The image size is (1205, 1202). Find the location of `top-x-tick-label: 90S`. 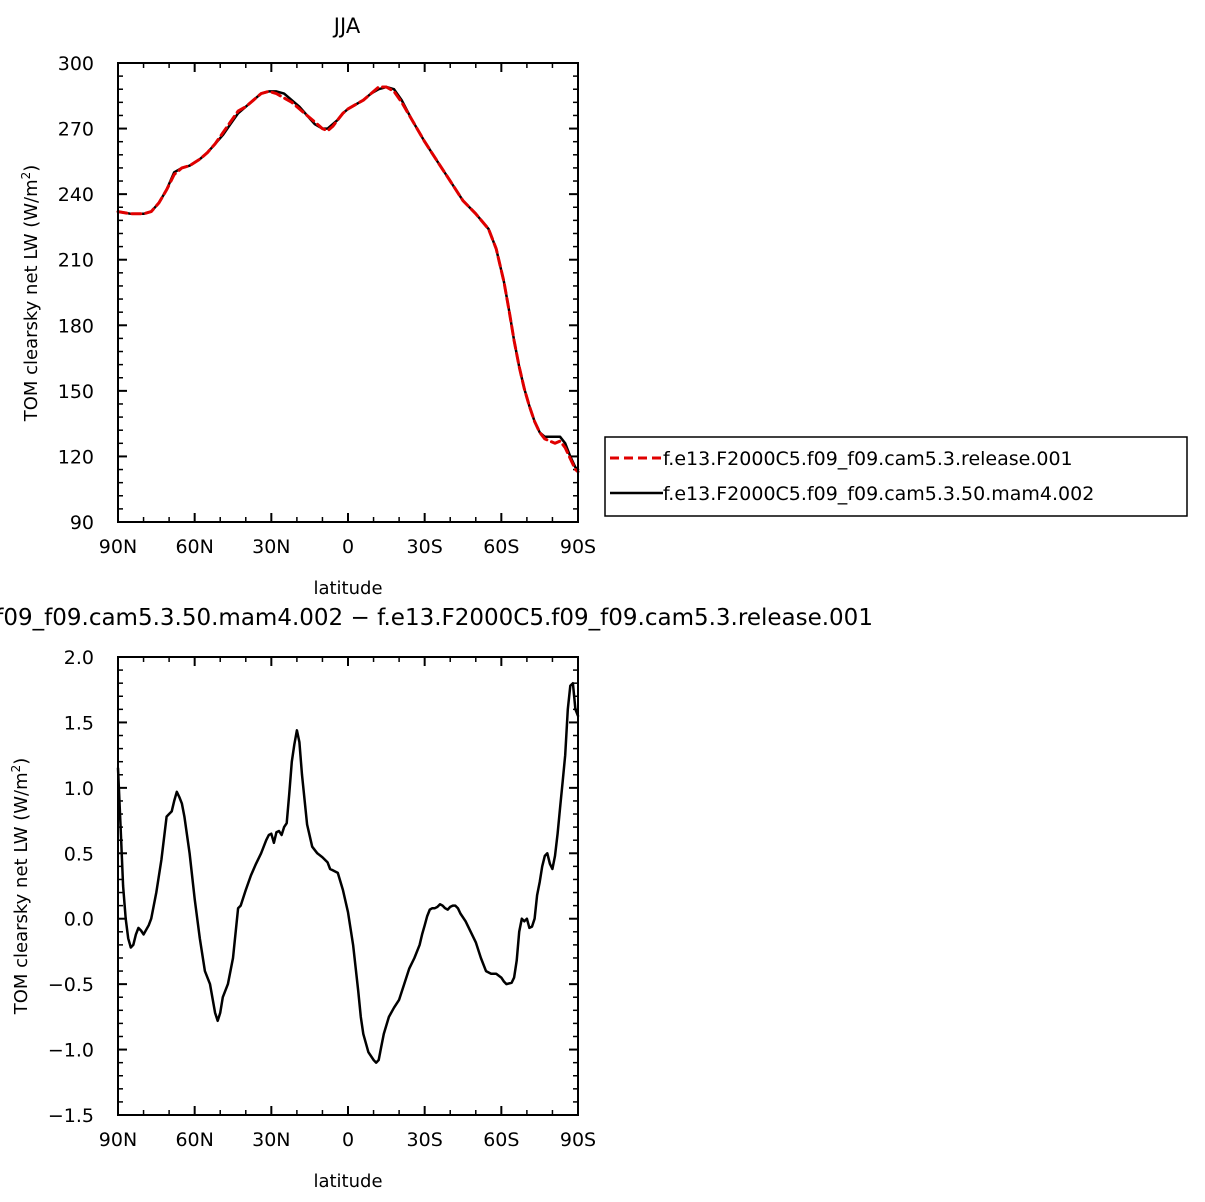

top-x-tick-label: 90S is located at coordinates (578, 547).